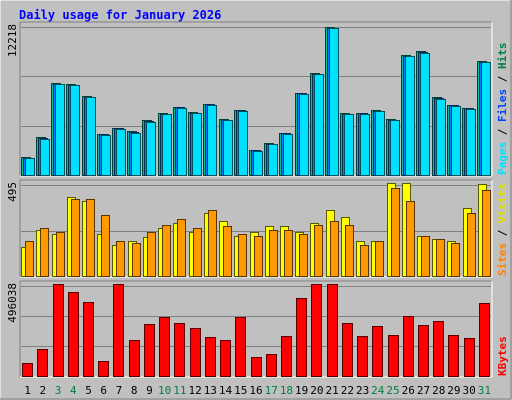 The width and height of the screenshot is (512, 400). What do you see at coordinates (392, 390) in the screenshot?
I see `x-tick-label: 25` at bounding box center [392, 390].